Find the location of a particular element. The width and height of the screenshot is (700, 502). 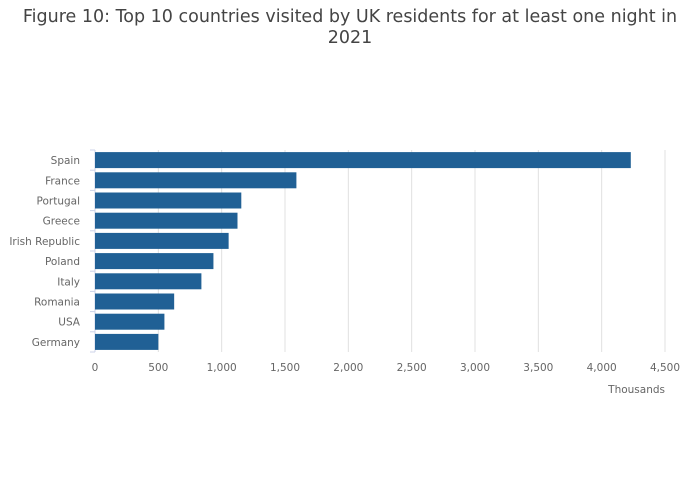

y-tick-label: Portugal is located at coordinates (59, 202).